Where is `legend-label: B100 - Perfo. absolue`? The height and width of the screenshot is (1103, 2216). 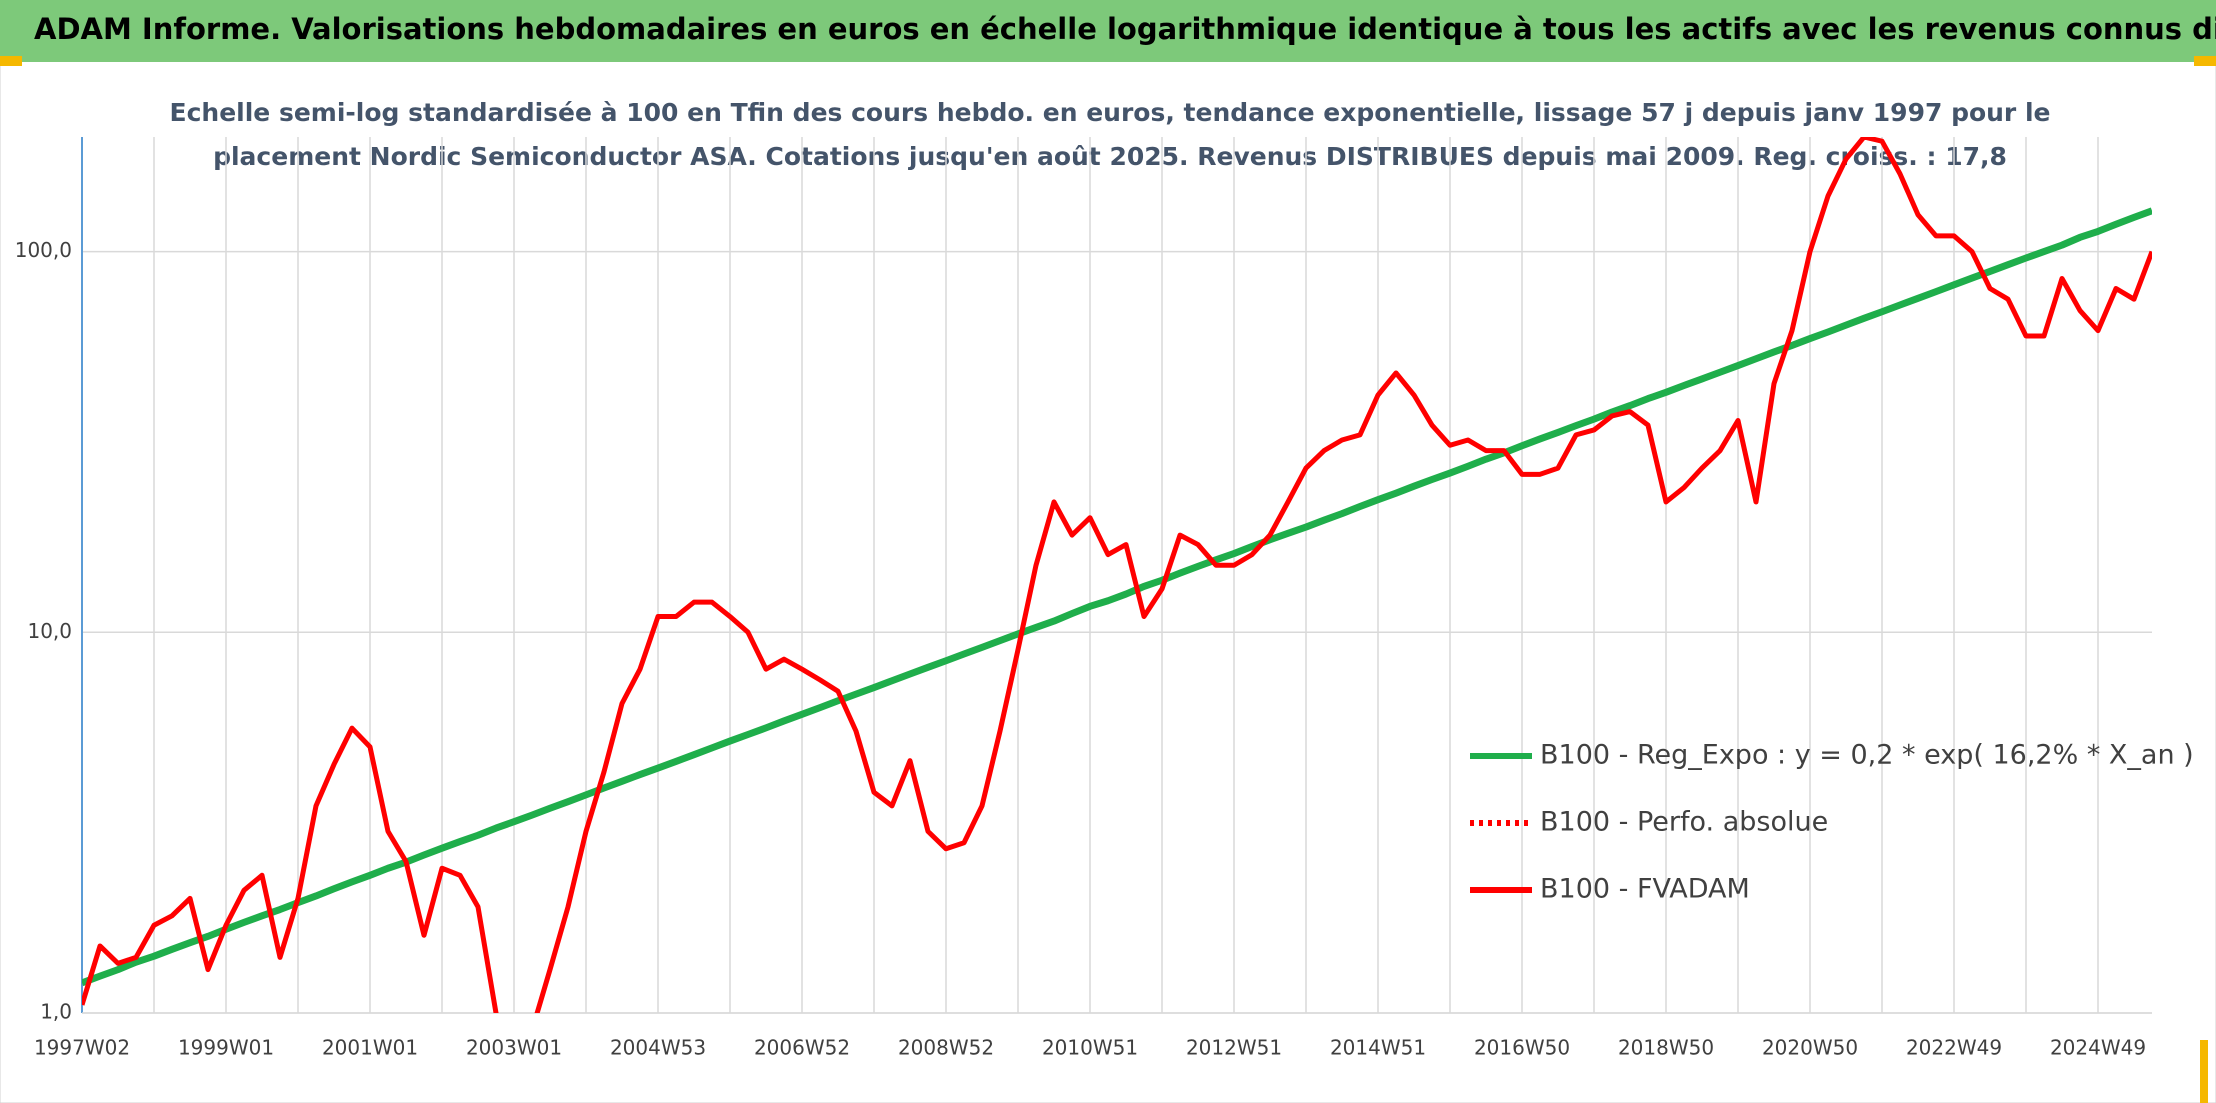 legend-label: B100 - Perfo. absolue is located at coordinates (1684, 822).